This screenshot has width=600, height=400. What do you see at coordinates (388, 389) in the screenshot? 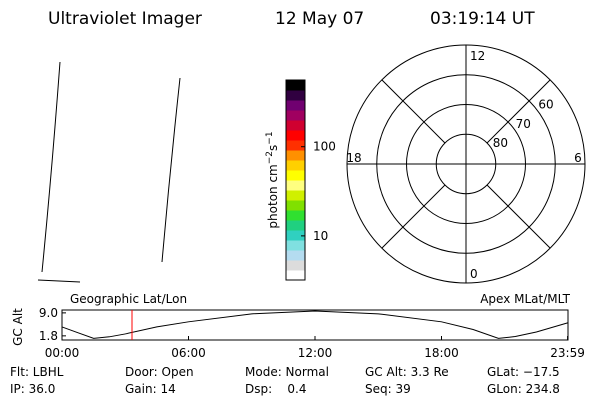
I see `info-field: Seq: 39` at bounding box center [388, 389].